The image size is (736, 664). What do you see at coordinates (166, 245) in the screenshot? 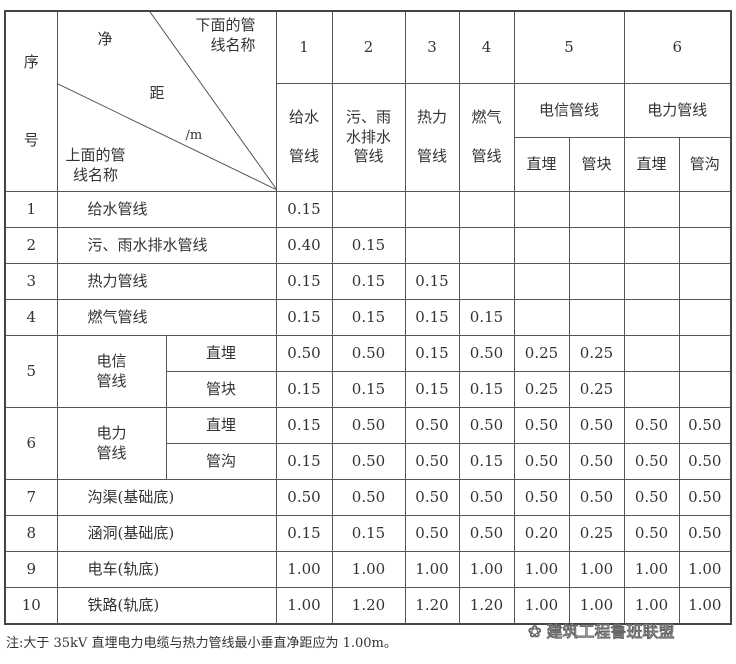
I see `row-name: 污、雨水排水管线` at bounding box center [166, 245].